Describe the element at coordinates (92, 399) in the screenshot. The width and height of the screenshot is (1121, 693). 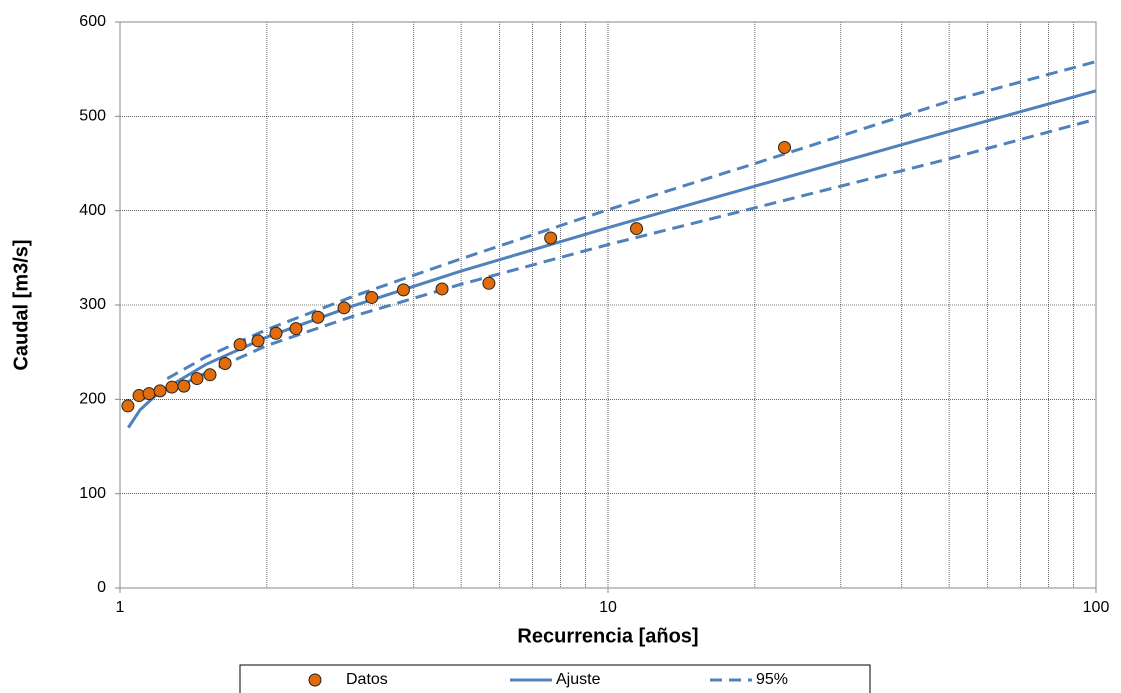
I see `y-tick-label: 200` at that location.